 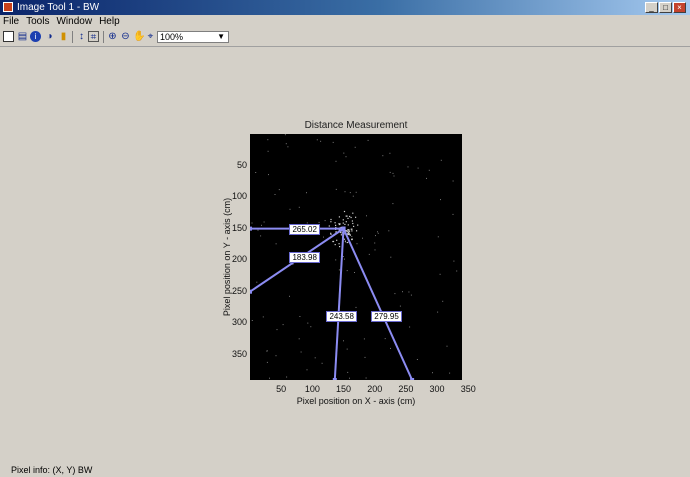 What do you see at coordinates (22, 36) in the screenshot?
I see `open-icon: ▤` at bounding box center [22, 36].